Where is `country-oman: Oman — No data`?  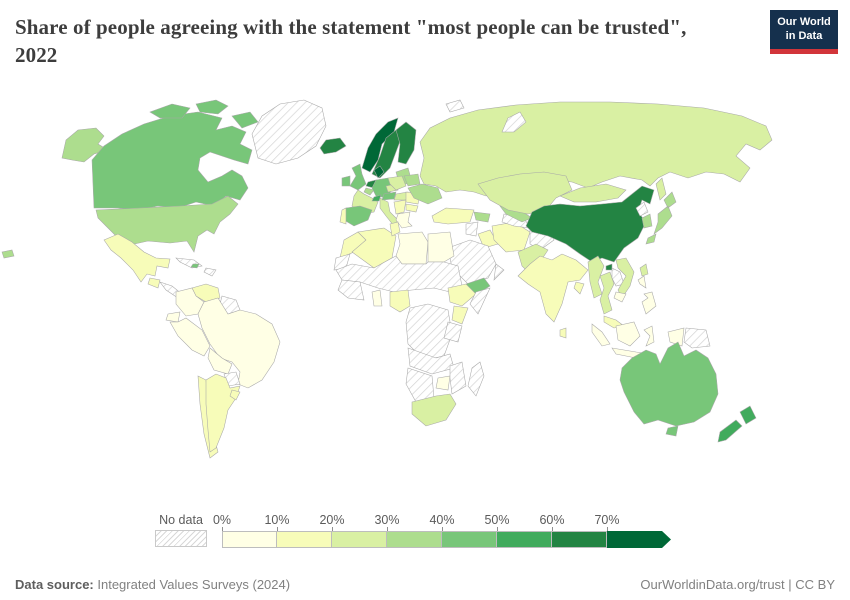 country-oman: Oman — No data is located at coordinates (499, 272).